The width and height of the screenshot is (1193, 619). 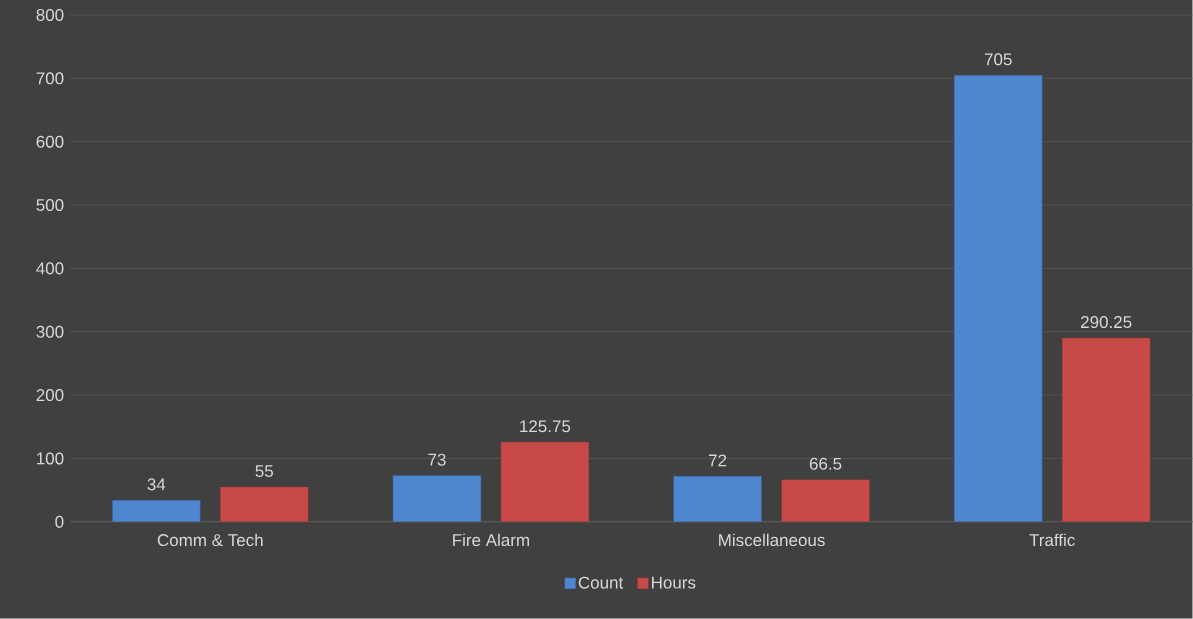 What do you see at coordinates (545, 426) in the screenshot?
I see `data-label: 125.75` at bounding box center [545, 426].